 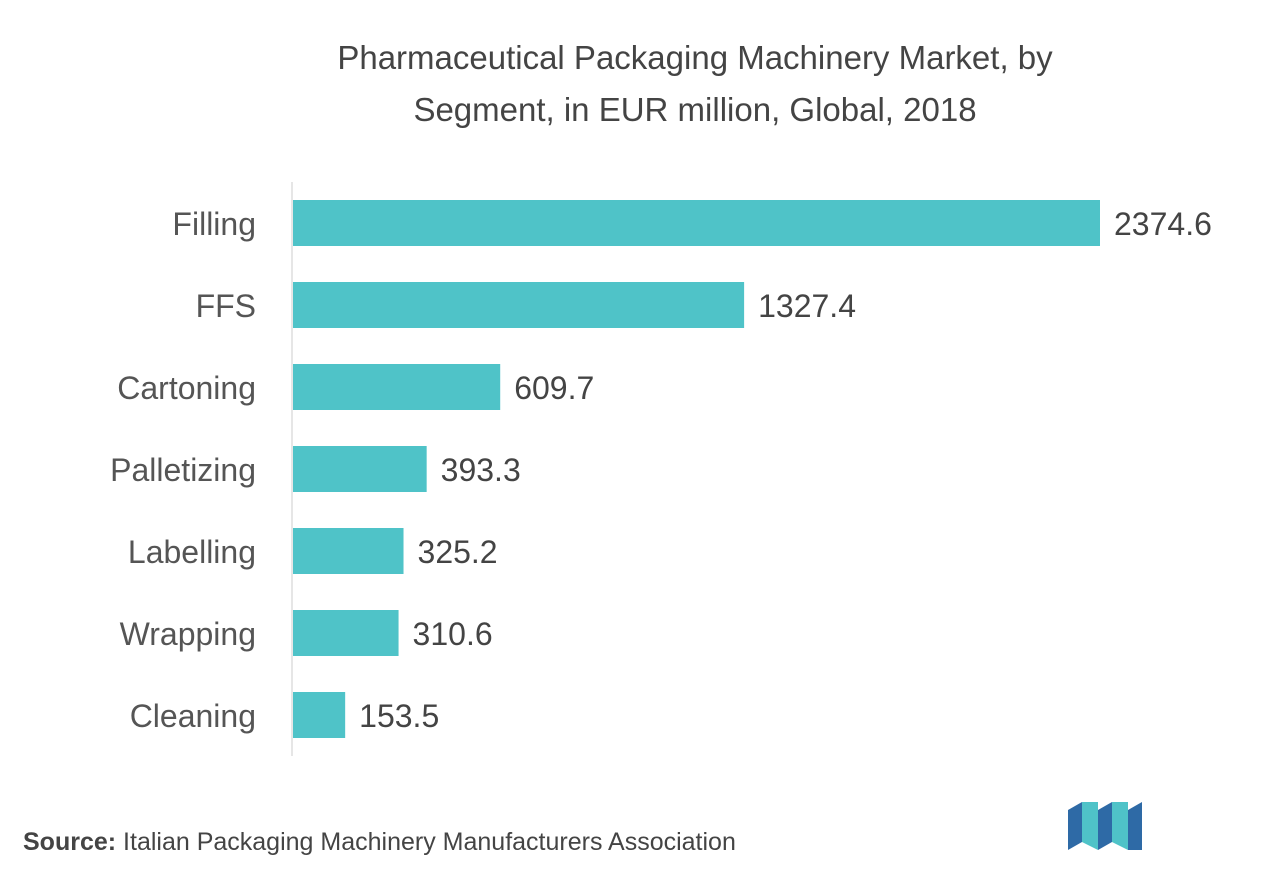 I want to click on category-label: Filling, so click(x=214, y=224).